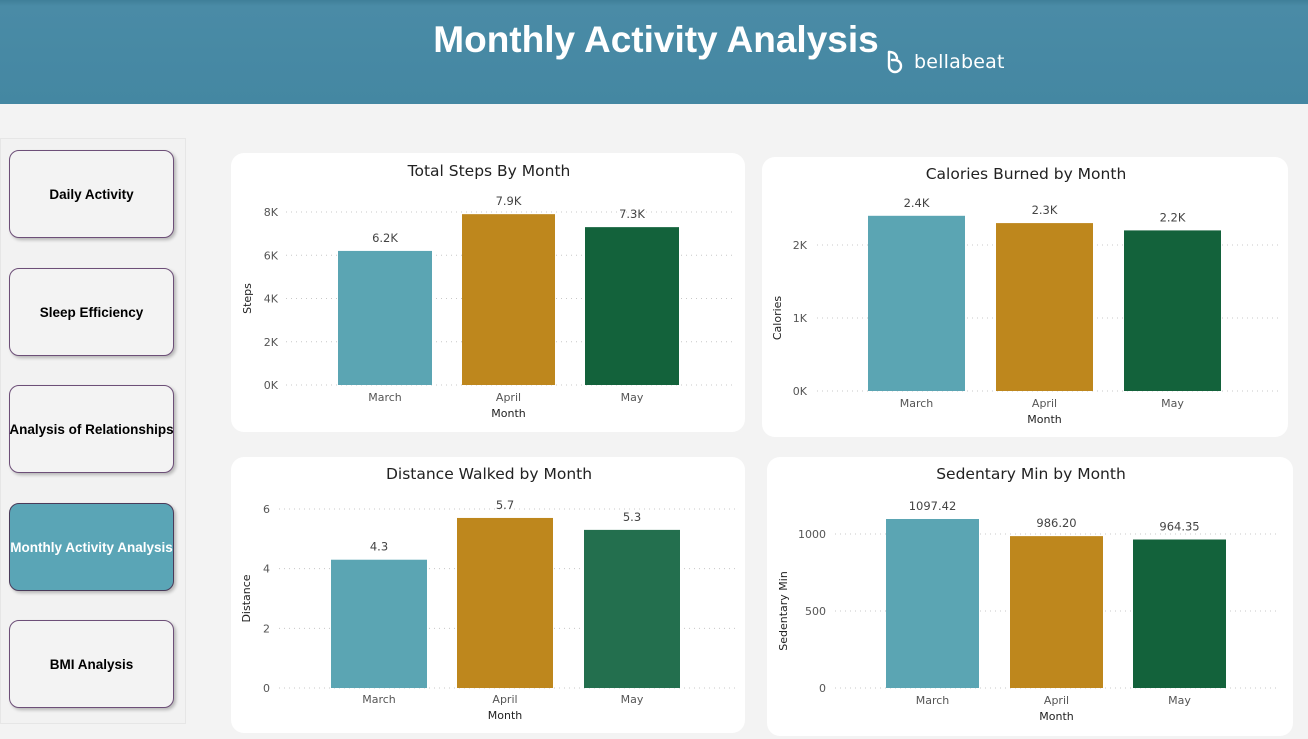 This screenshot has height=739, width=1308. Describe the element at coordinates (1056, 716) in the screenshot. I see `sedentary-x-axis-label: Month` at that location.